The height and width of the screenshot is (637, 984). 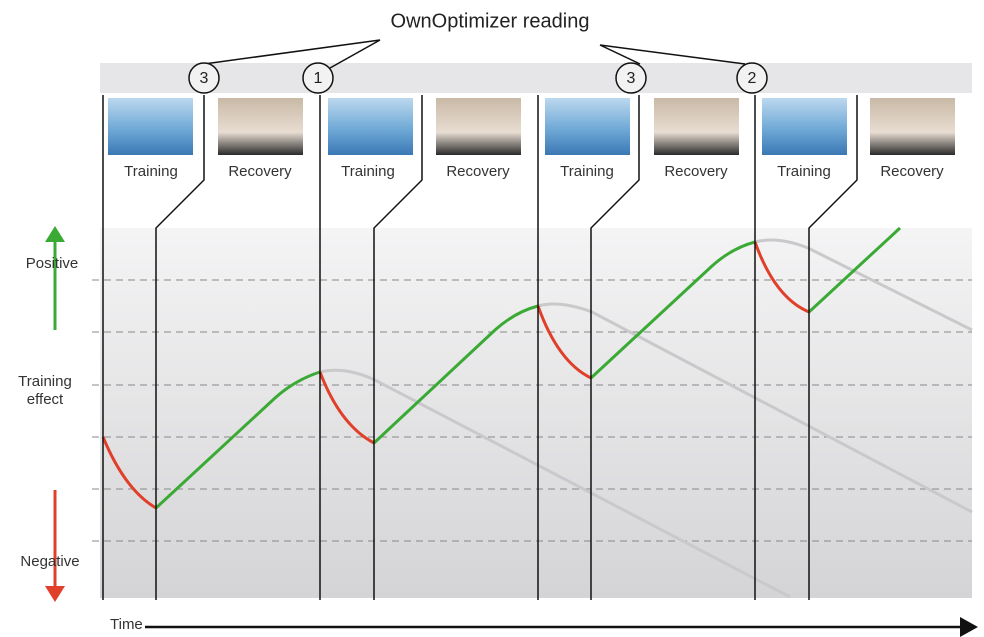 What do you see at coordinates (126, 624) in the screenshot?
I see `time-label: Time` at bounding box center [126, 624].